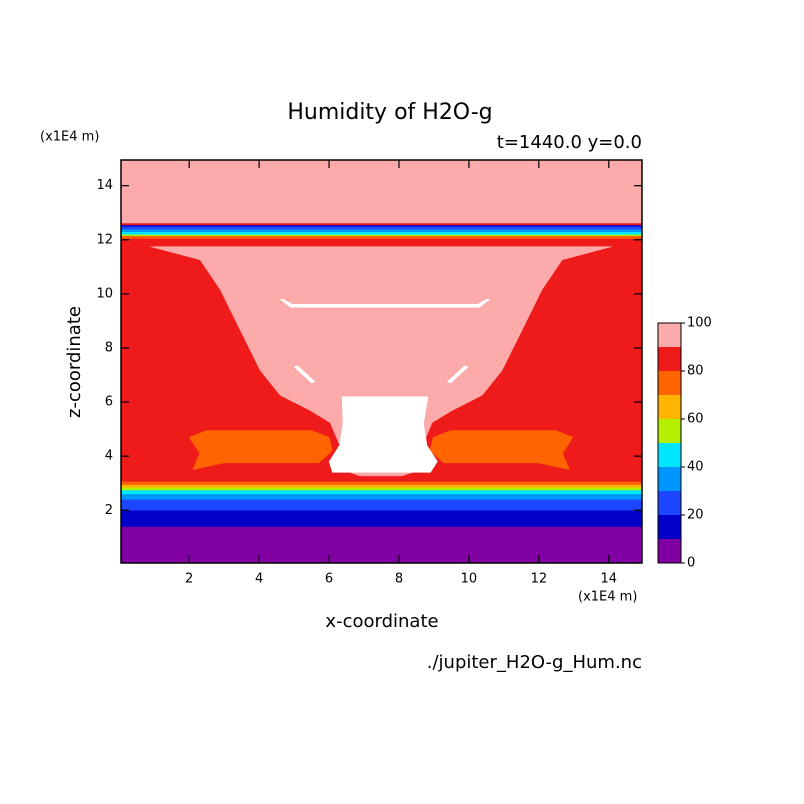  Describe the element at coordinates (691, 563) in the screenshot. I see `colorbar-tick-label: 0` at that location.